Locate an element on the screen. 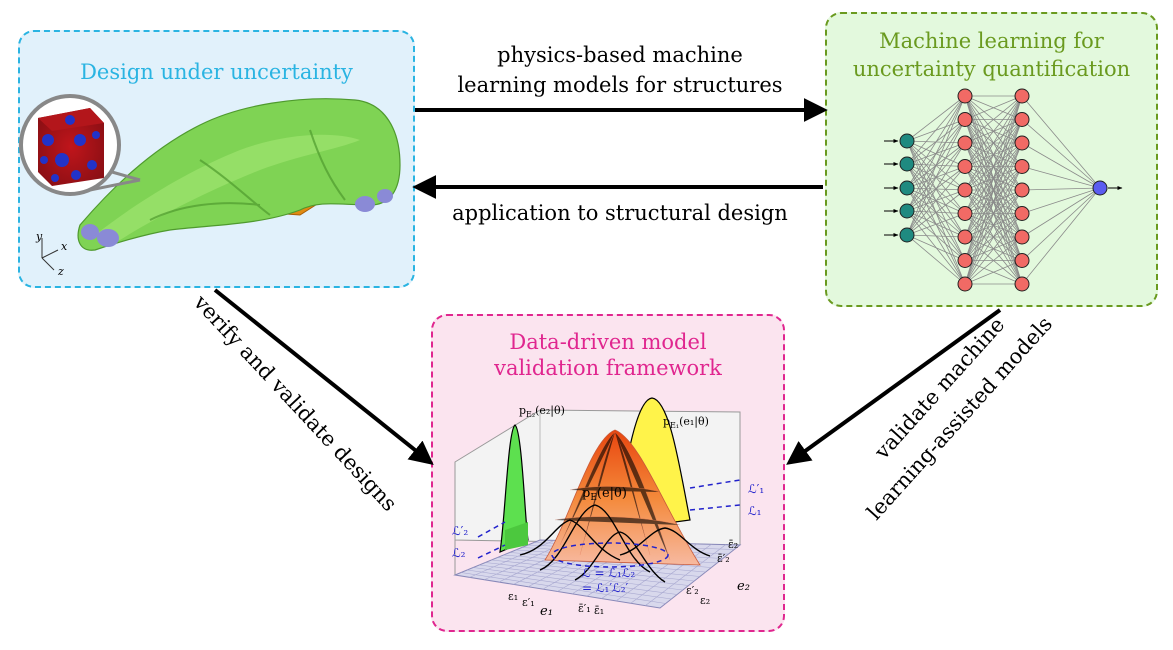  structural-part-illustration is located at coordinates (239, 174).